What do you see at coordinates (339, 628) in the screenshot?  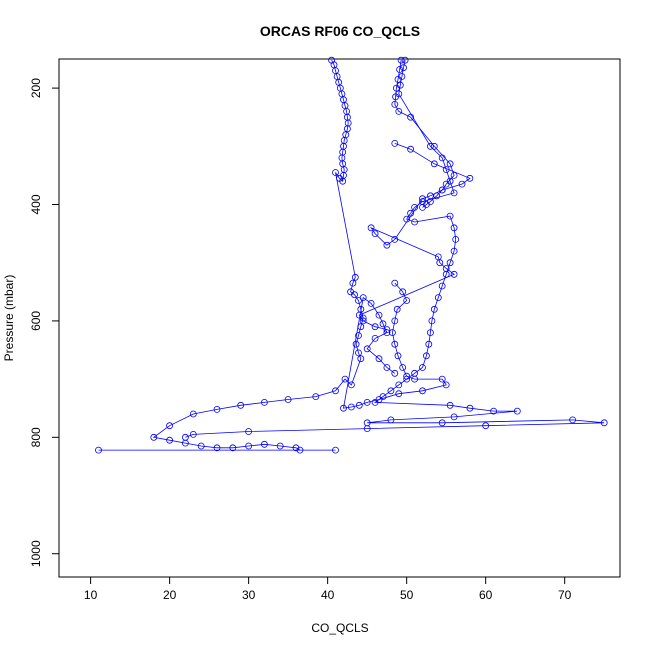 I see `x-axis-label: CO_QCLS` at bounding box center [339, 628].